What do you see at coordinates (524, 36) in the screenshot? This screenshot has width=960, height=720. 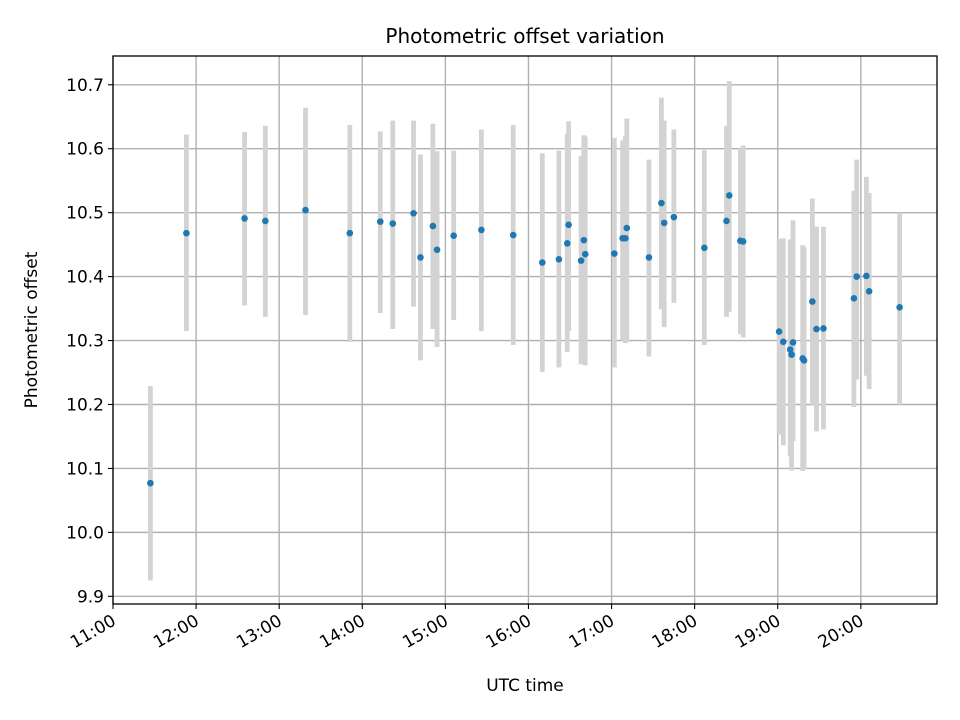 I see `chart-title: Photometric offset variation` at bounding box center [524, 36].